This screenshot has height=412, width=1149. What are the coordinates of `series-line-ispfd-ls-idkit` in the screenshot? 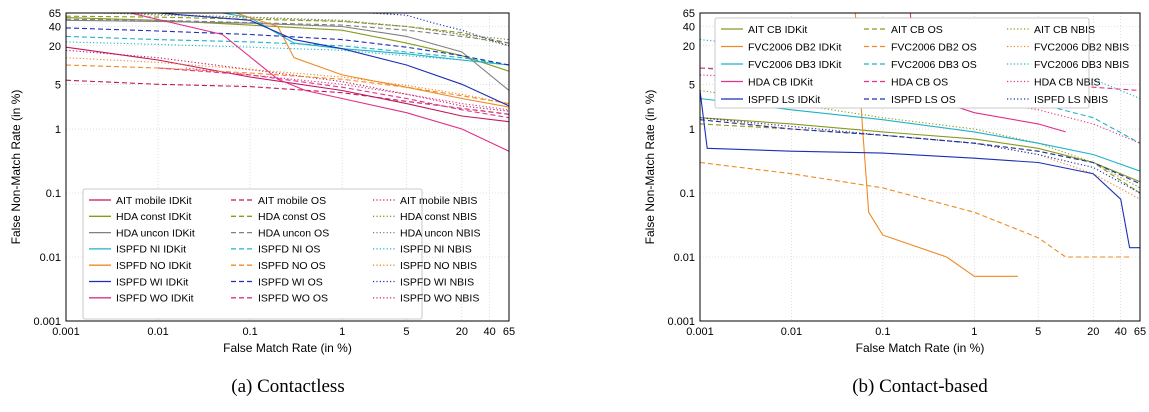 It's located at (920, 169).